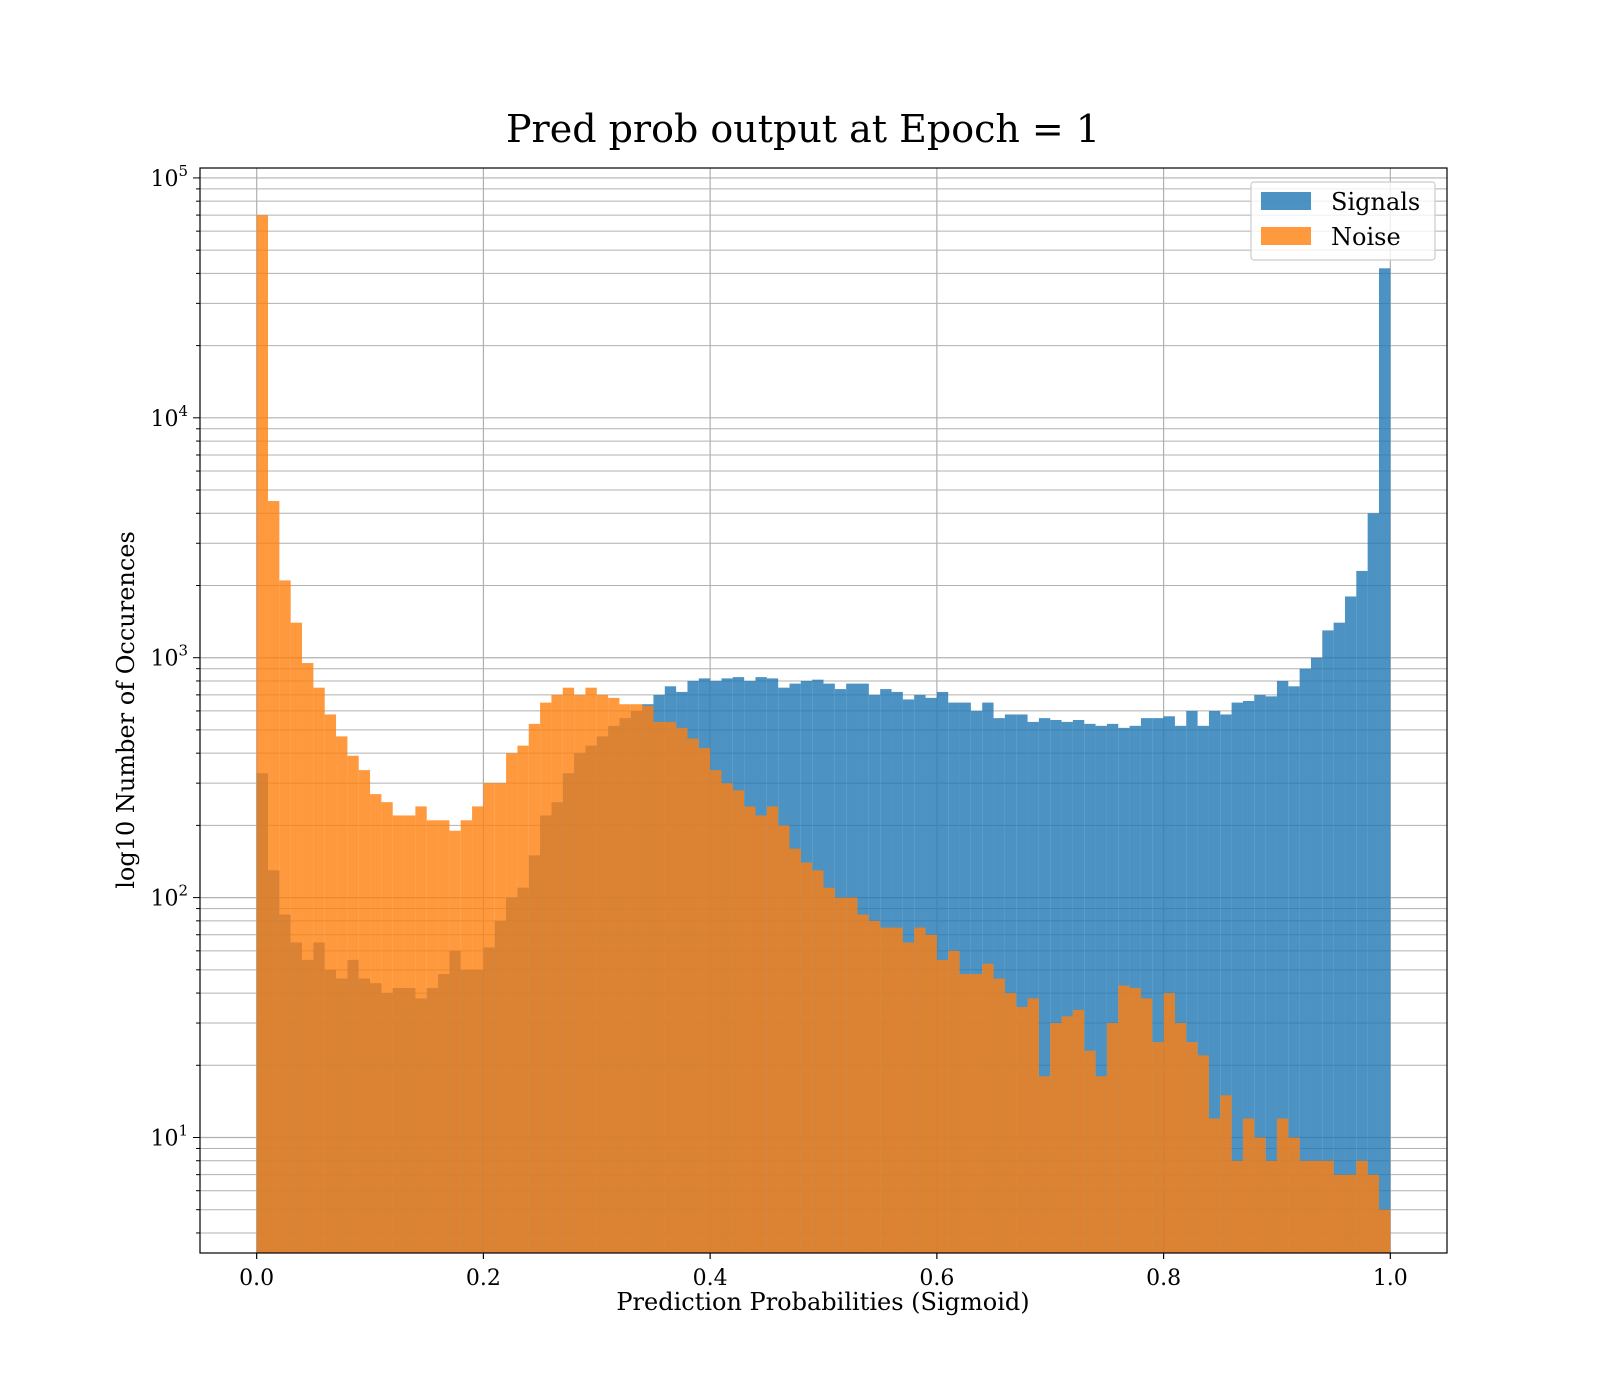 Image resolution: width=1600 pixels, height=1400 pixels. I want to click on x-tick-label: 0.4, so click(710, 1278).